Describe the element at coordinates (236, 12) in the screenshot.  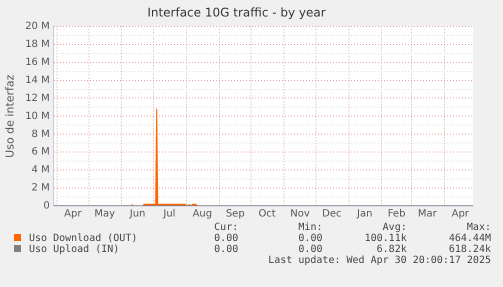
I see `chart-title: Interface 10G traffic - by year` at that location.